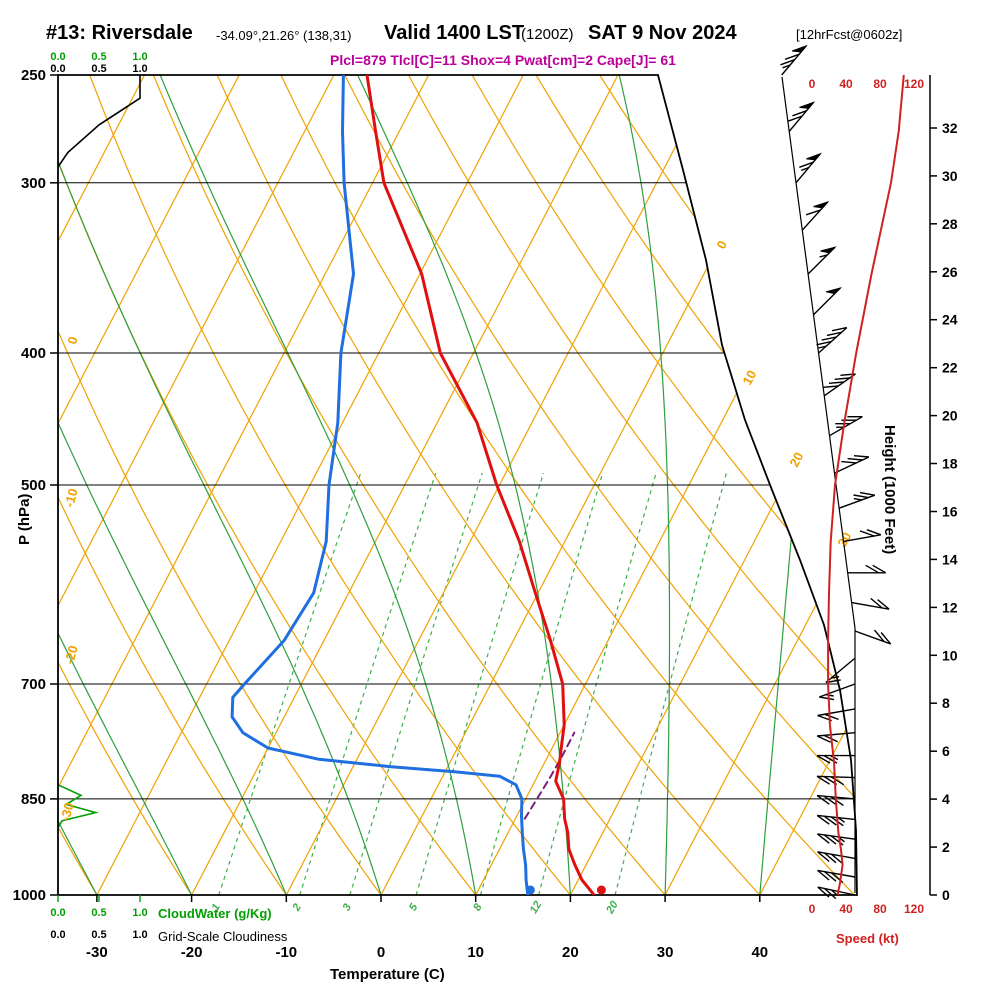  Describe the element at coordinates (381, 952) in the screenshot. I see `temp-tick-label: 0` at that location.